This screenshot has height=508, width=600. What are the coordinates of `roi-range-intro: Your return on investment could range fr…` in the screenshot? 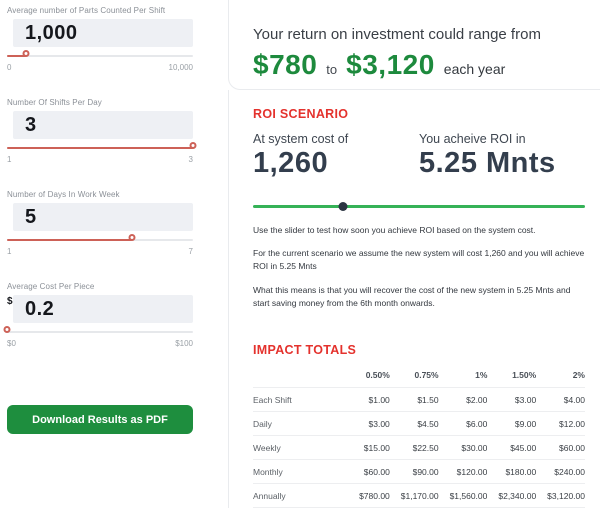 It's located at (397, 34).